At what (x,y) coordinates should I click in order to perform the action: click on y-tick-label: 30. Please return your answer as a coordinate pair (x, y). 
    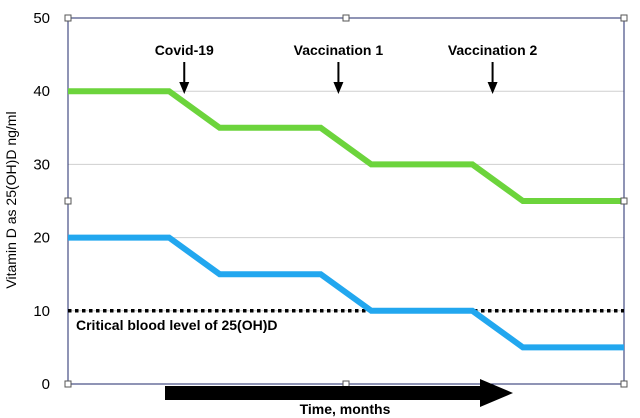
    Looking at the image, I should click on (41, 164).